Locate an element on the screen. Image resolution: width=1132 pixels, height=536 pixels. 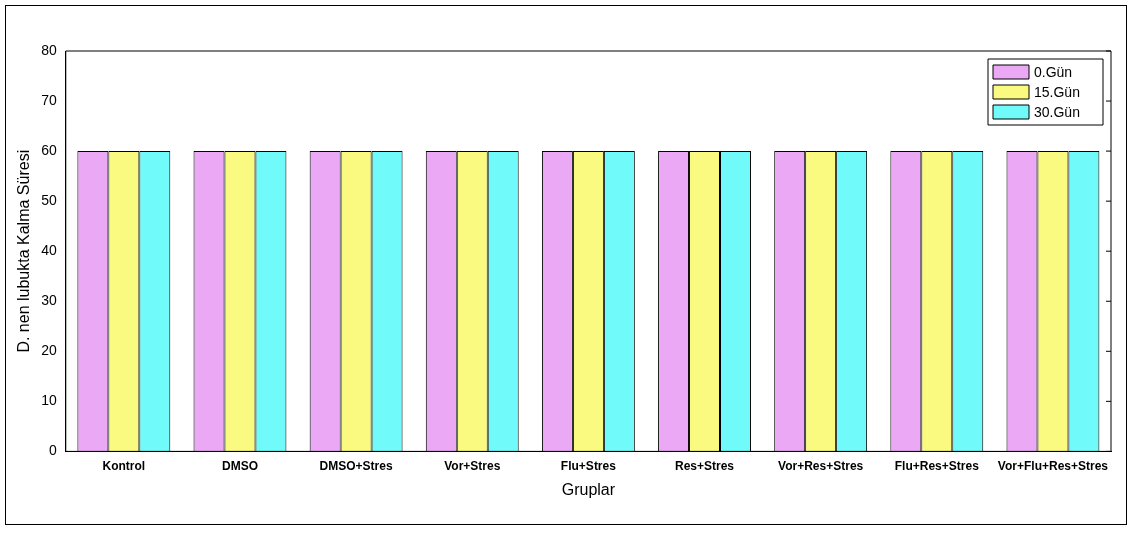
x-tick-label: Vor+Stres is located at coordinates (472, 465).